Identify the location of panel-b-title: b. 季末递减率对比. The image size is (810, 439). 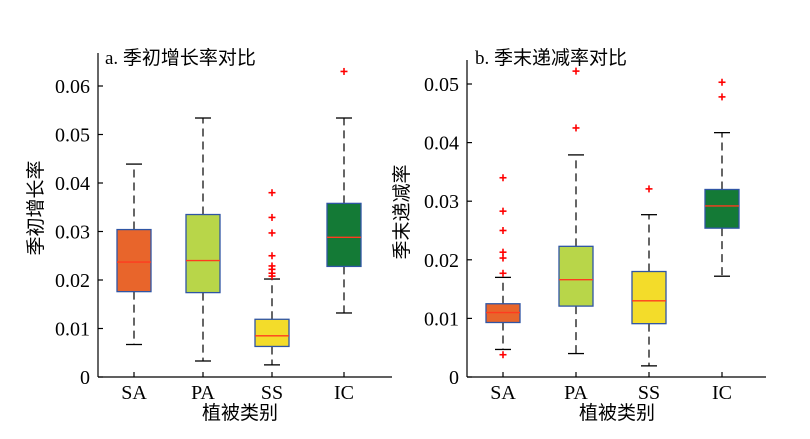
(551, 58).